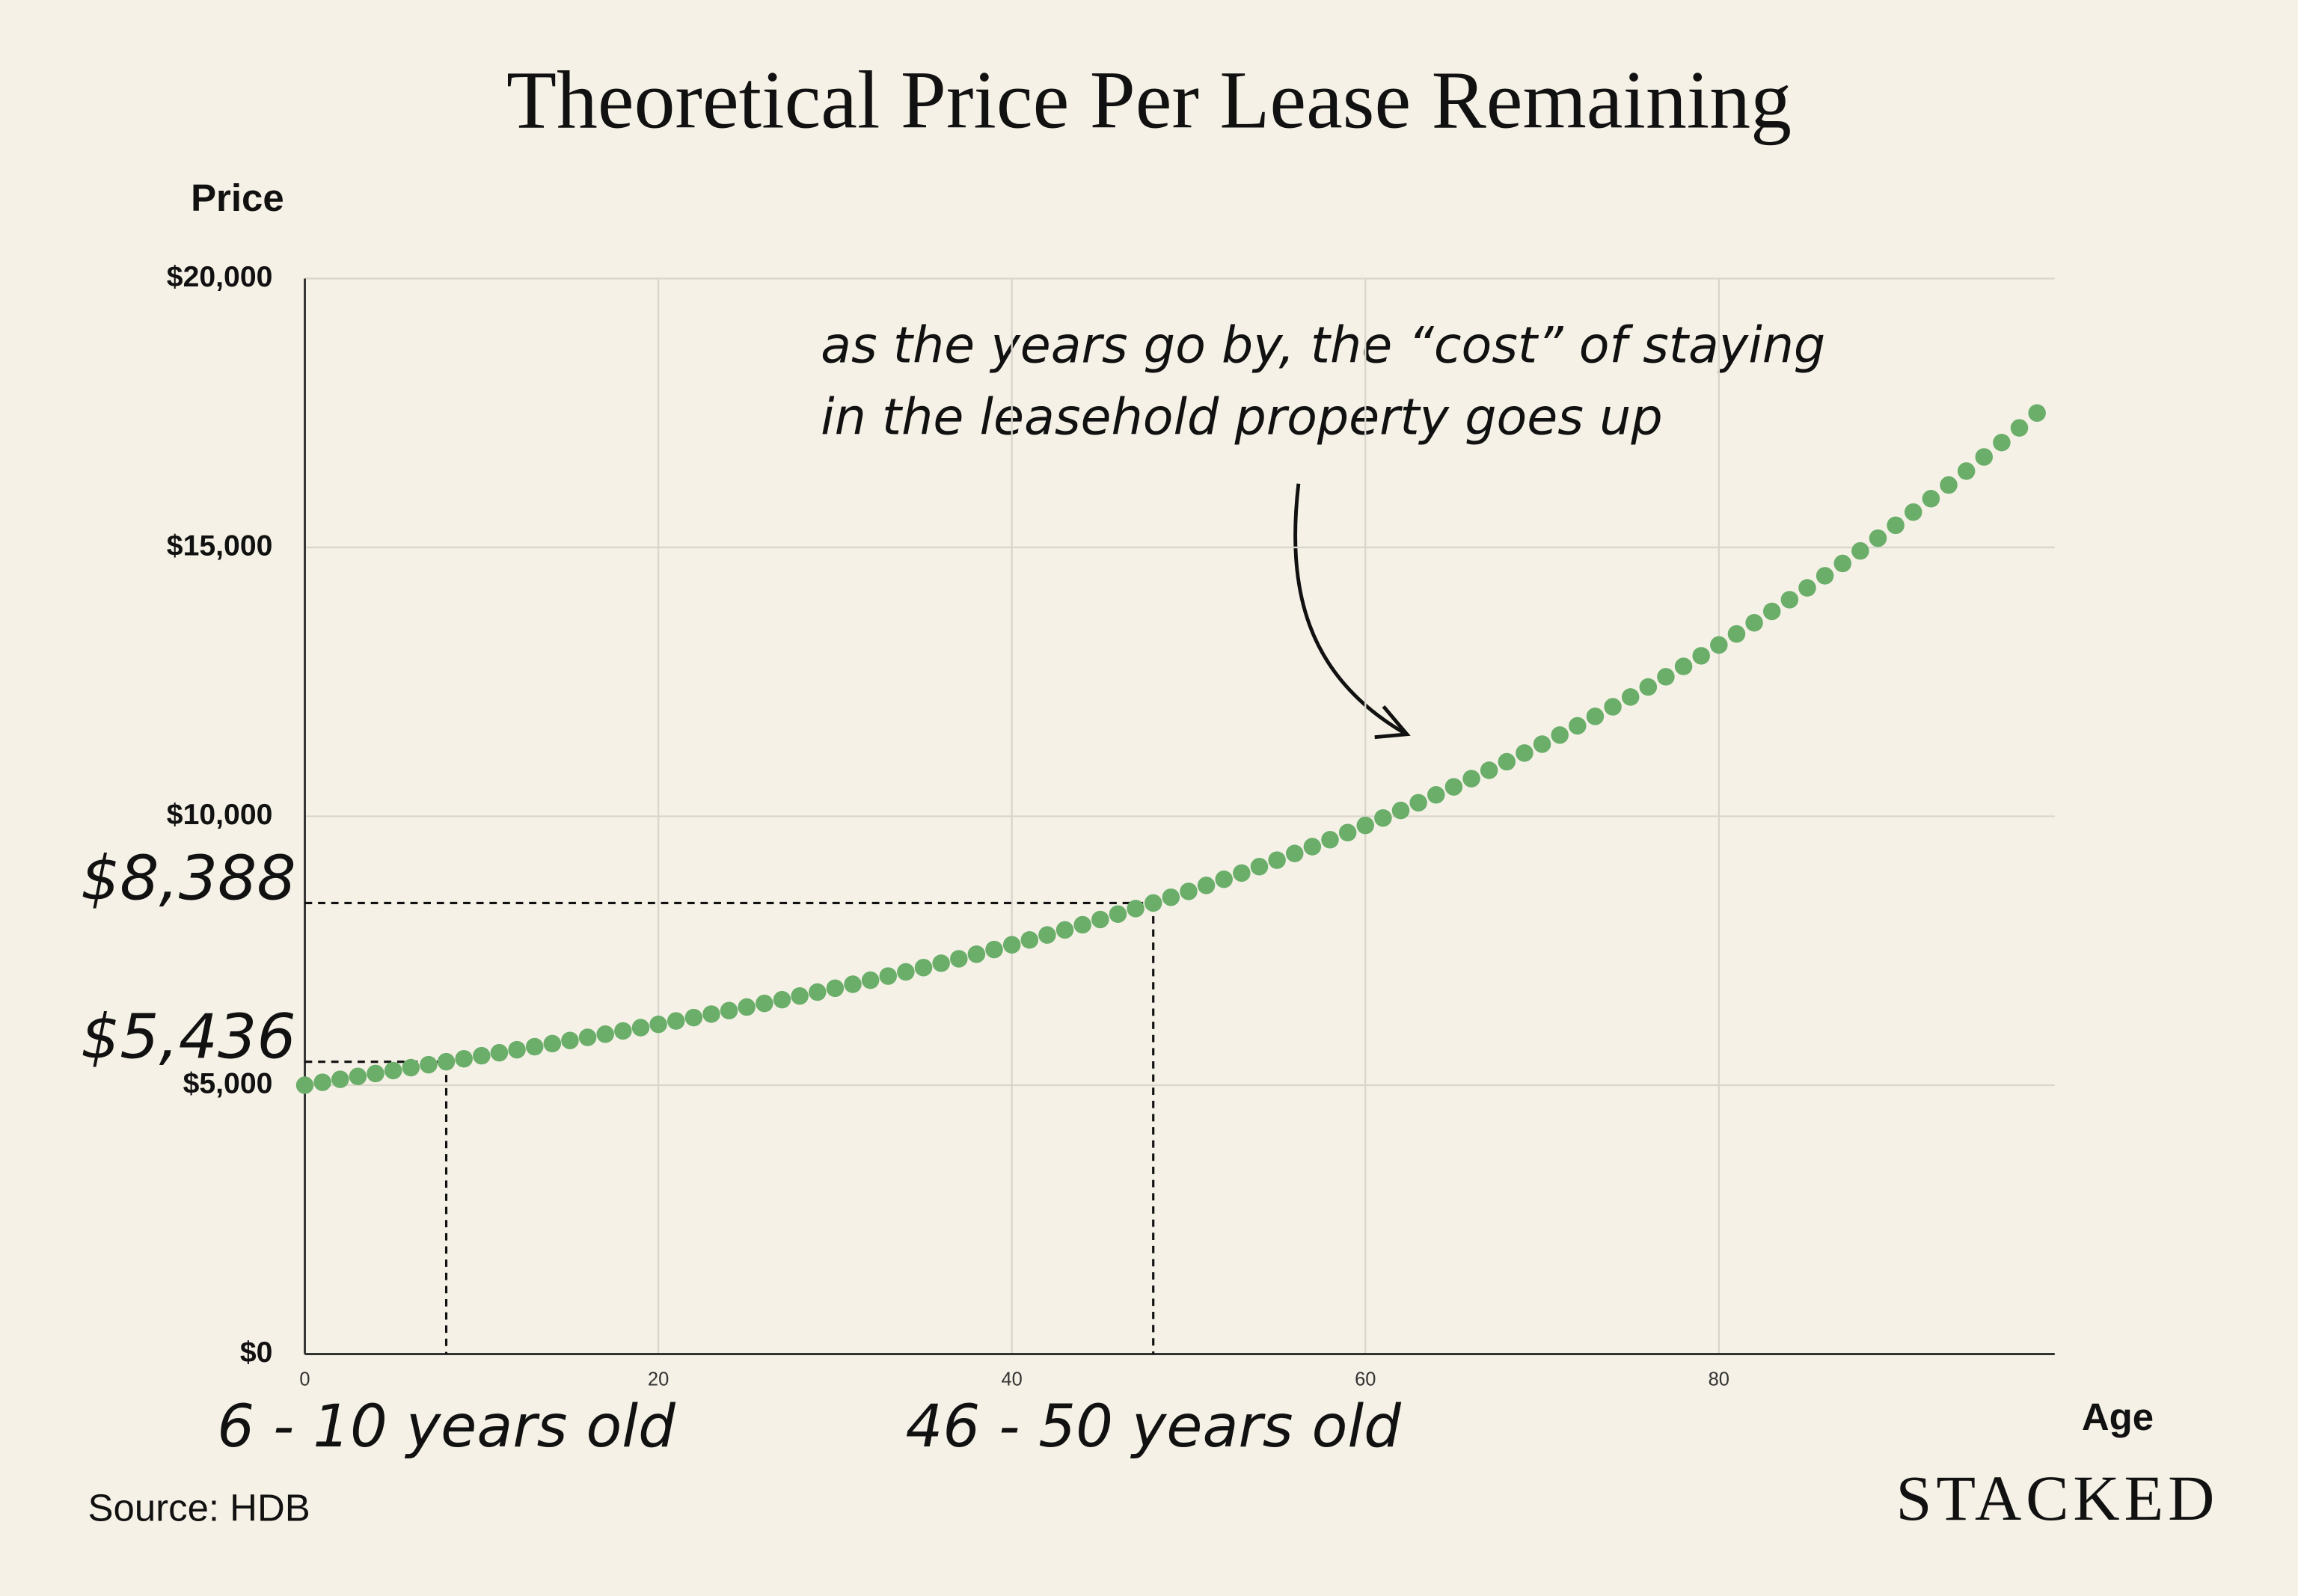 Image resolution: width=2298 pixels, height=1596 pixels. I want to click on y-axis-label: Price, so click(238, 198).